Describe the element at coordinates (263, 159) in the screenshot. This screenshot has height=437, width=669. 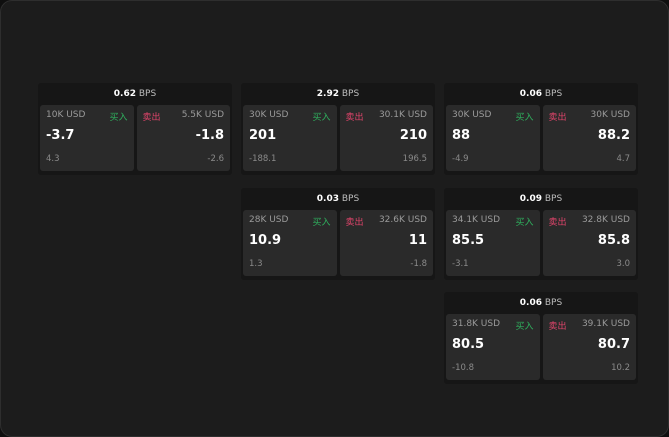
I see `buy-change: -188.1` at that location.